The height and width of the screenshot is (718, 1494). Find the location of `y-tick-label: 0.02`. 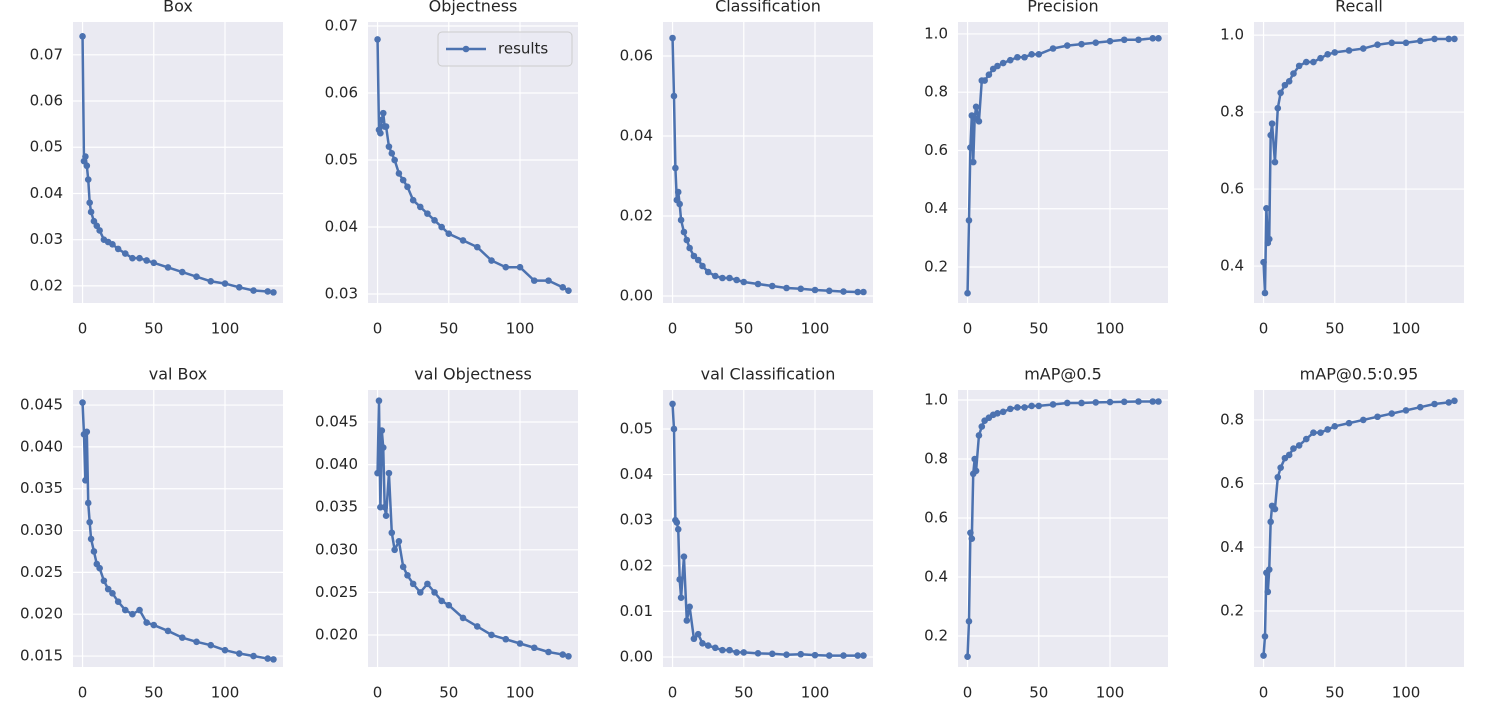

y-tick-label: 0.02 is located at coordinates (636, 216).